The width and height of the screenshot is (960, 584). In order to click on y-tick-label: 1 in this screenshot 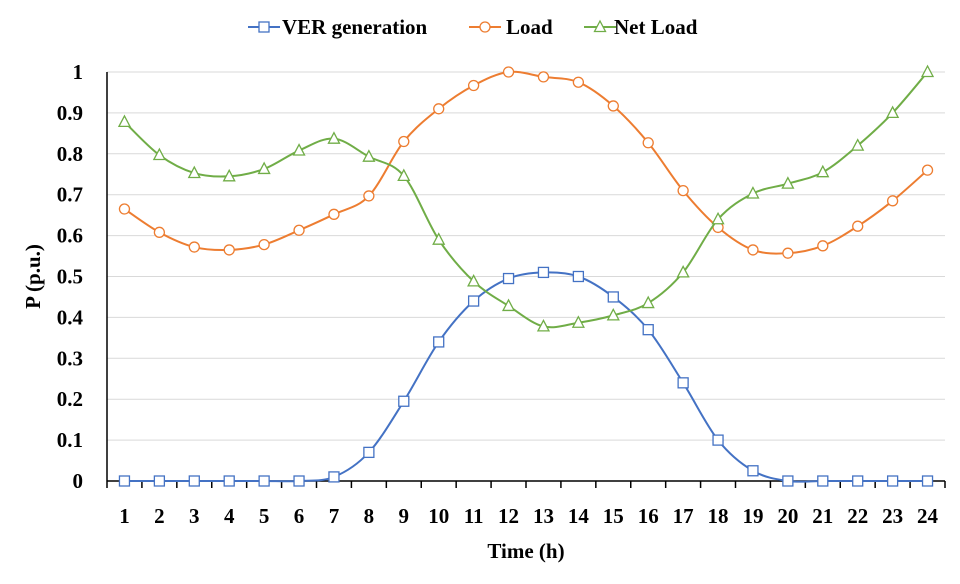, I will do `click(78, 72)`.